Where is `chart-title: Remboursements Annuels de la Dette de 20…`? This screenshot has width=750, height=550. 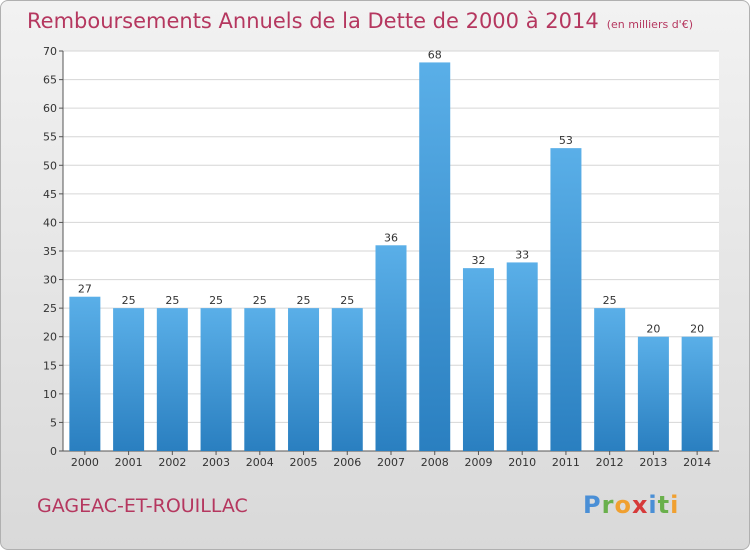
chart-title: Remboursements Annuels de la Dette de 20… is located at coordinates (360, 21).